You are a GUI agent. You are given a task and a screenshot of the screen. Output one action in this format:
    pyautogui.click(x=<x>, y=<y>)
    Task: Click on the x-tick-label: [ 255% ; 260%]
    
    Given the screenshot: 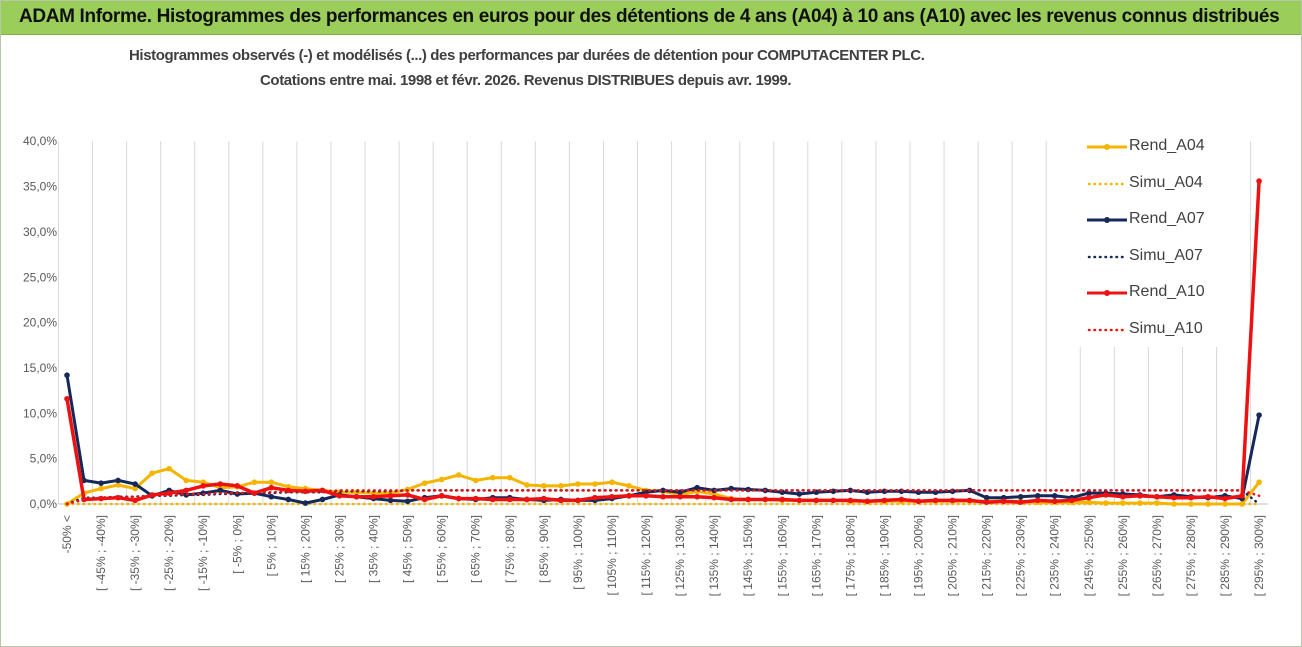 What is the action you would take?
    pyautogui.click(x=1123, y=555)
    